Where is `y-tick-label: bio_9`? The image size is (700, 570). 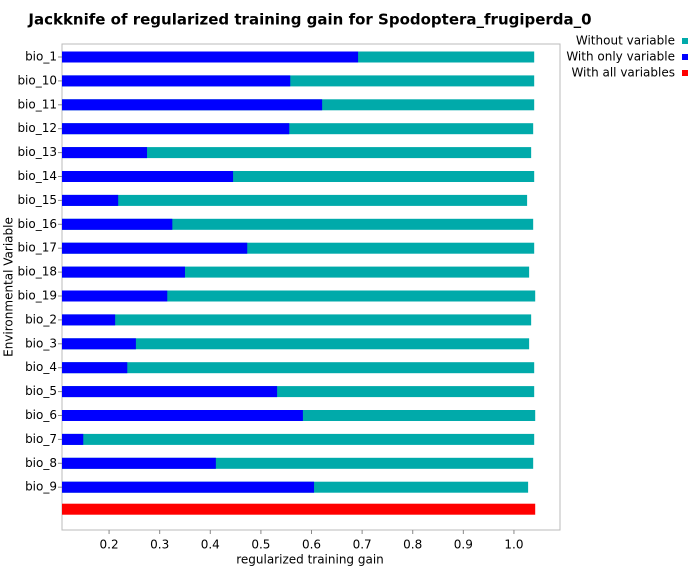
y-tick-label: bio_9 is located at coordinates (41, 487).